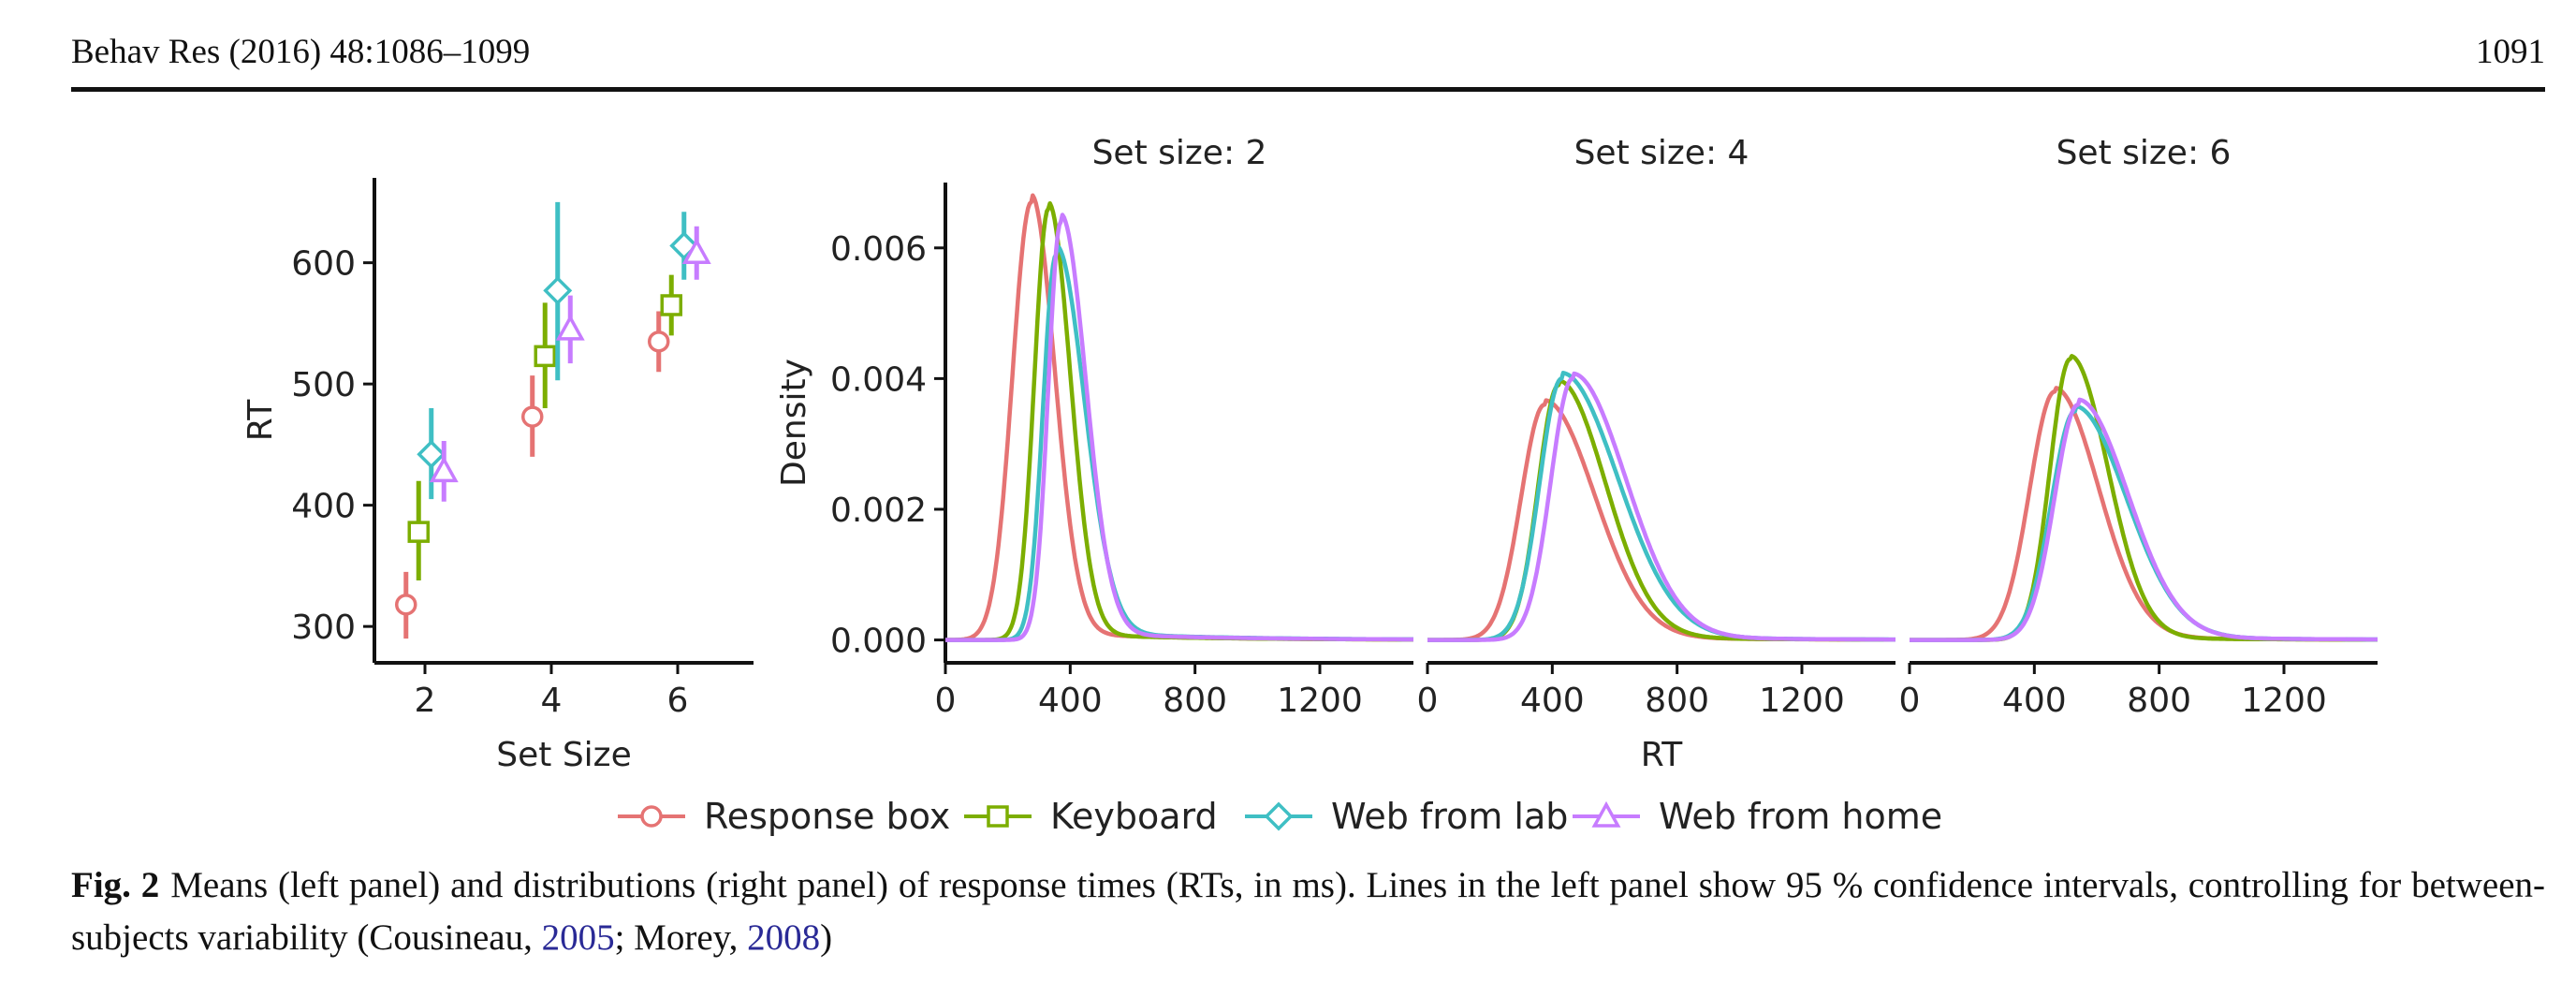 This screenshot has width=2576, height=983. What do you see at coordinates (1179, 153) in the screenshot?
I see `facet-title: Set size: 2` at bounding box center [1179, 153].